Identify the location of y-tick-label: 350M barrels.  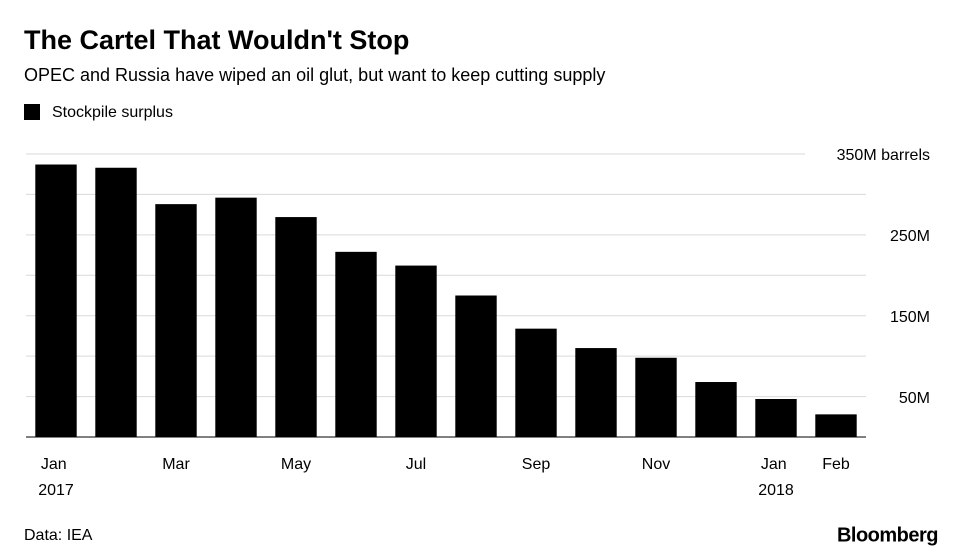
(883, 155).